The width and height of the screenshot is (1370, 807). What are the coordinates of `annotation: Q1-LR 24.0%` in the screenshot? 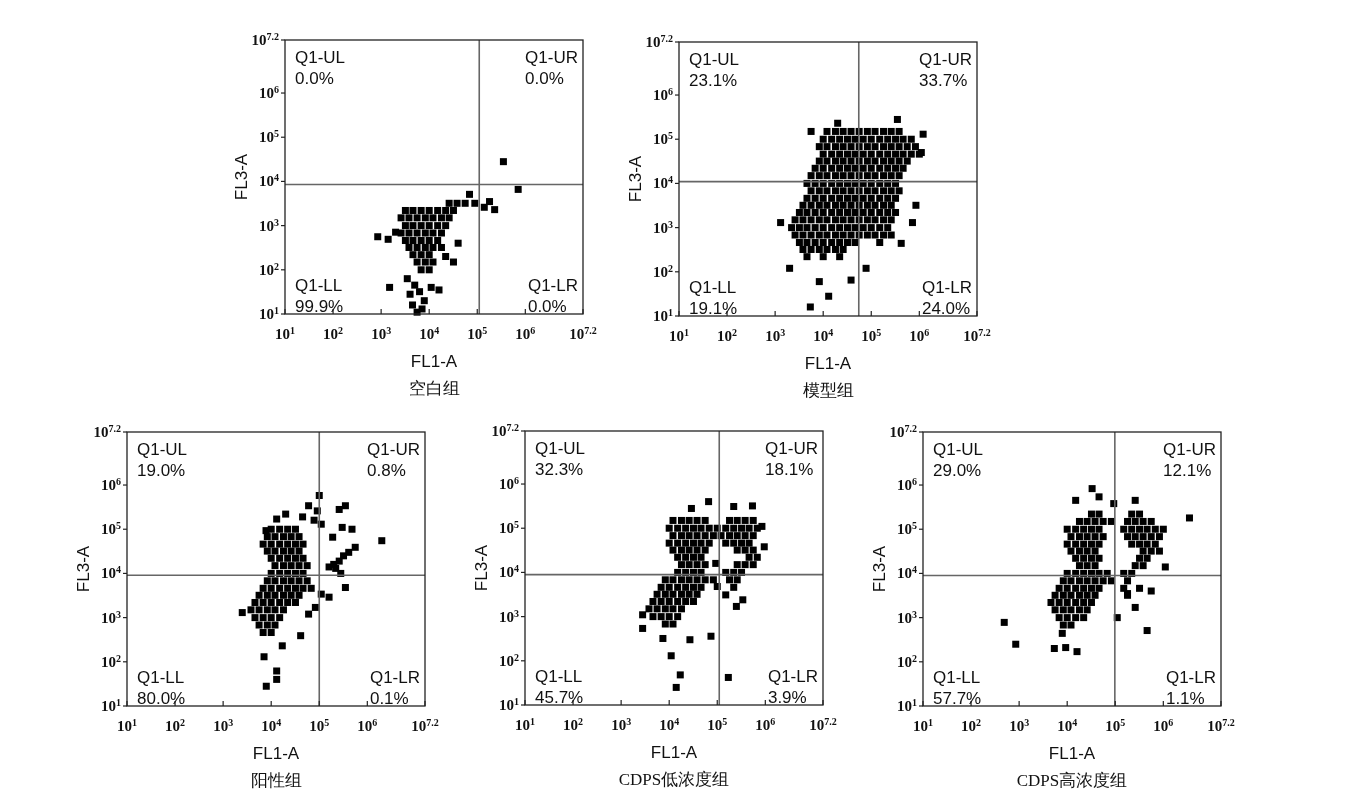 It's located at (946, 298).